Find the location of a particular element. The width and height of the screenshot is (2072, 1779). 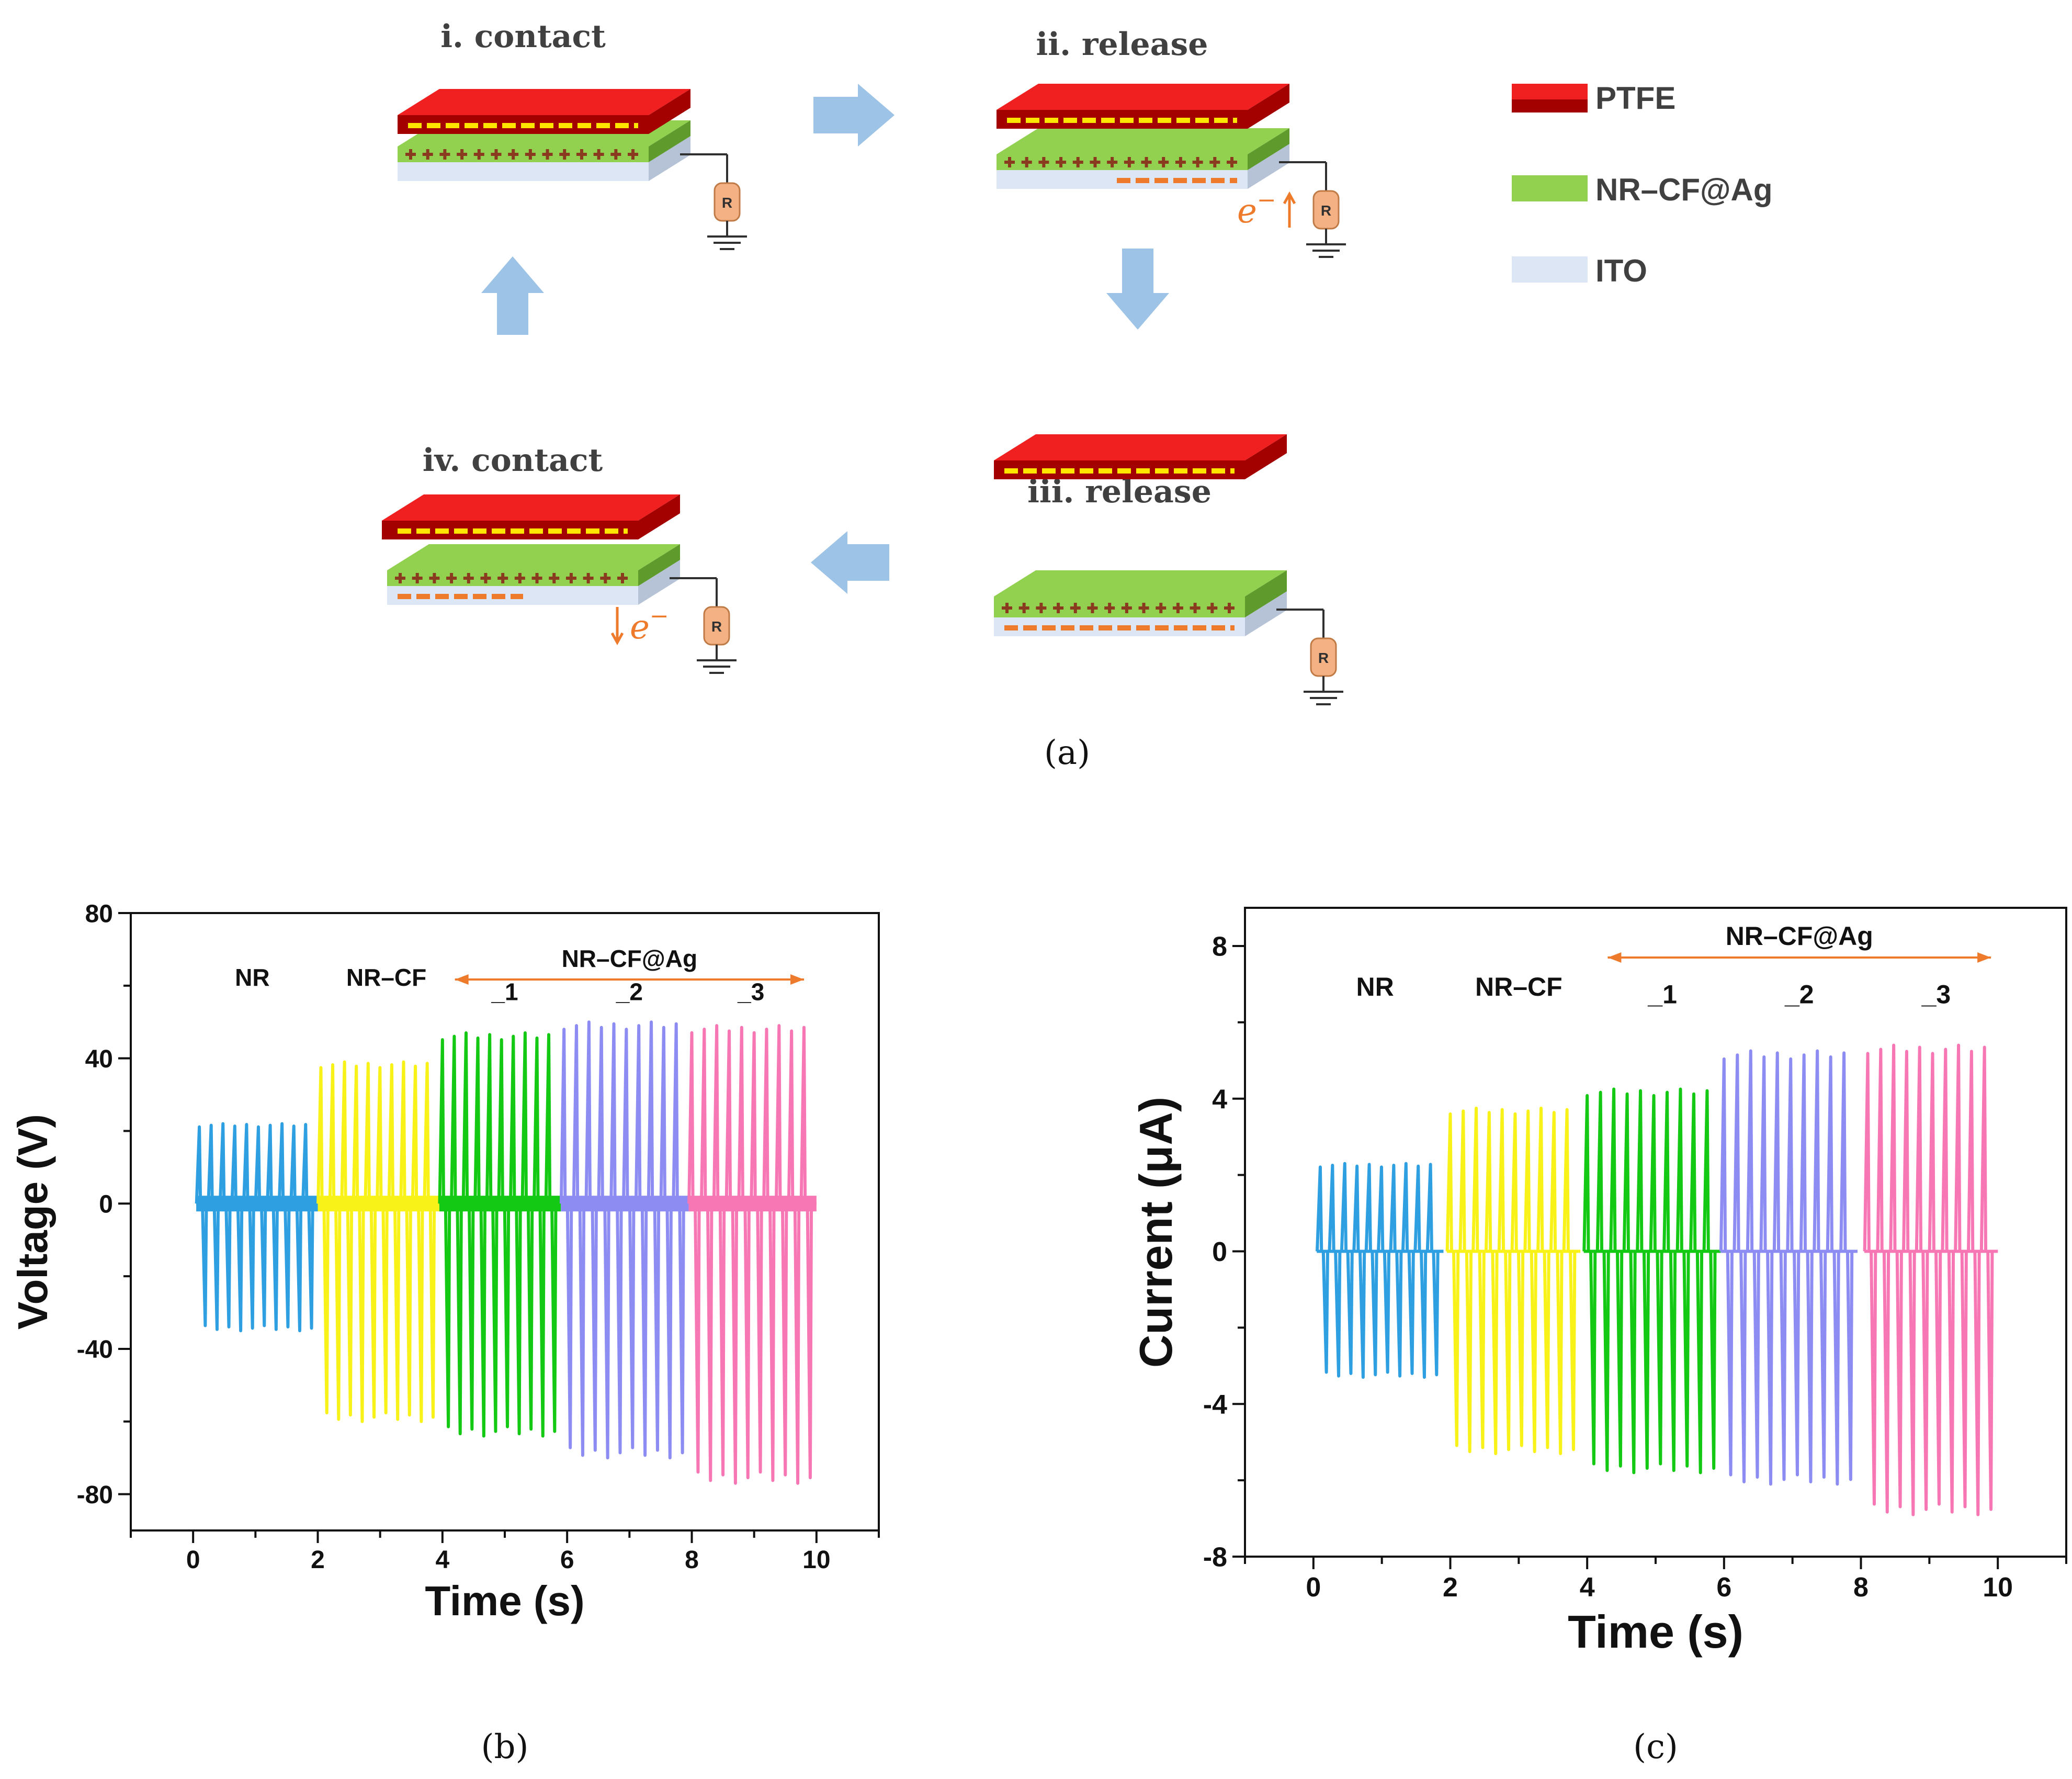

legend-label: NR–CF@Ag is located at coordinates (1684, 189).